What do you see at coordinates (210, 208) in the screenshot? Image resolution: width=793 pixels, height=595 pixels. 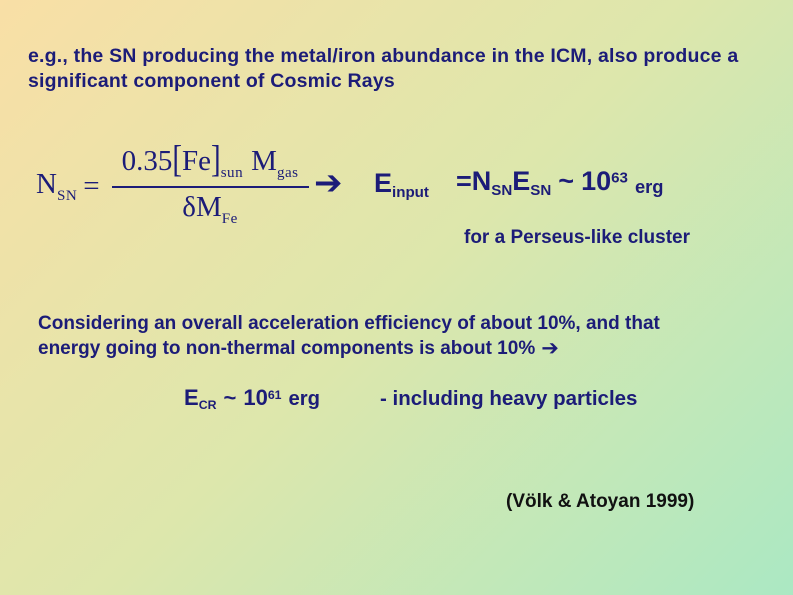 I see `fraction-denominator: δMFe` at bounding box center [210, 208].